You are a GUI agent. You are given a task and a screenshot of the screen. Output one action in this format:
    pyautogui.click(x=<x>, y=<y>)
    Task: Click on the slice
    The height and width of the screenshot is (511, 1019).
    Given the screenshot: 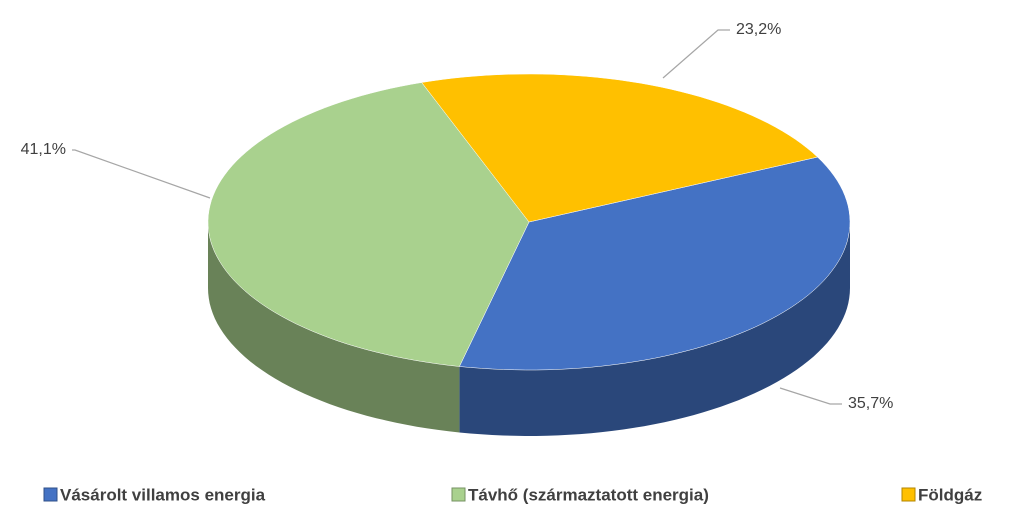 What is the action you would take?
    pyautogui.click(x=620, y=148)
    